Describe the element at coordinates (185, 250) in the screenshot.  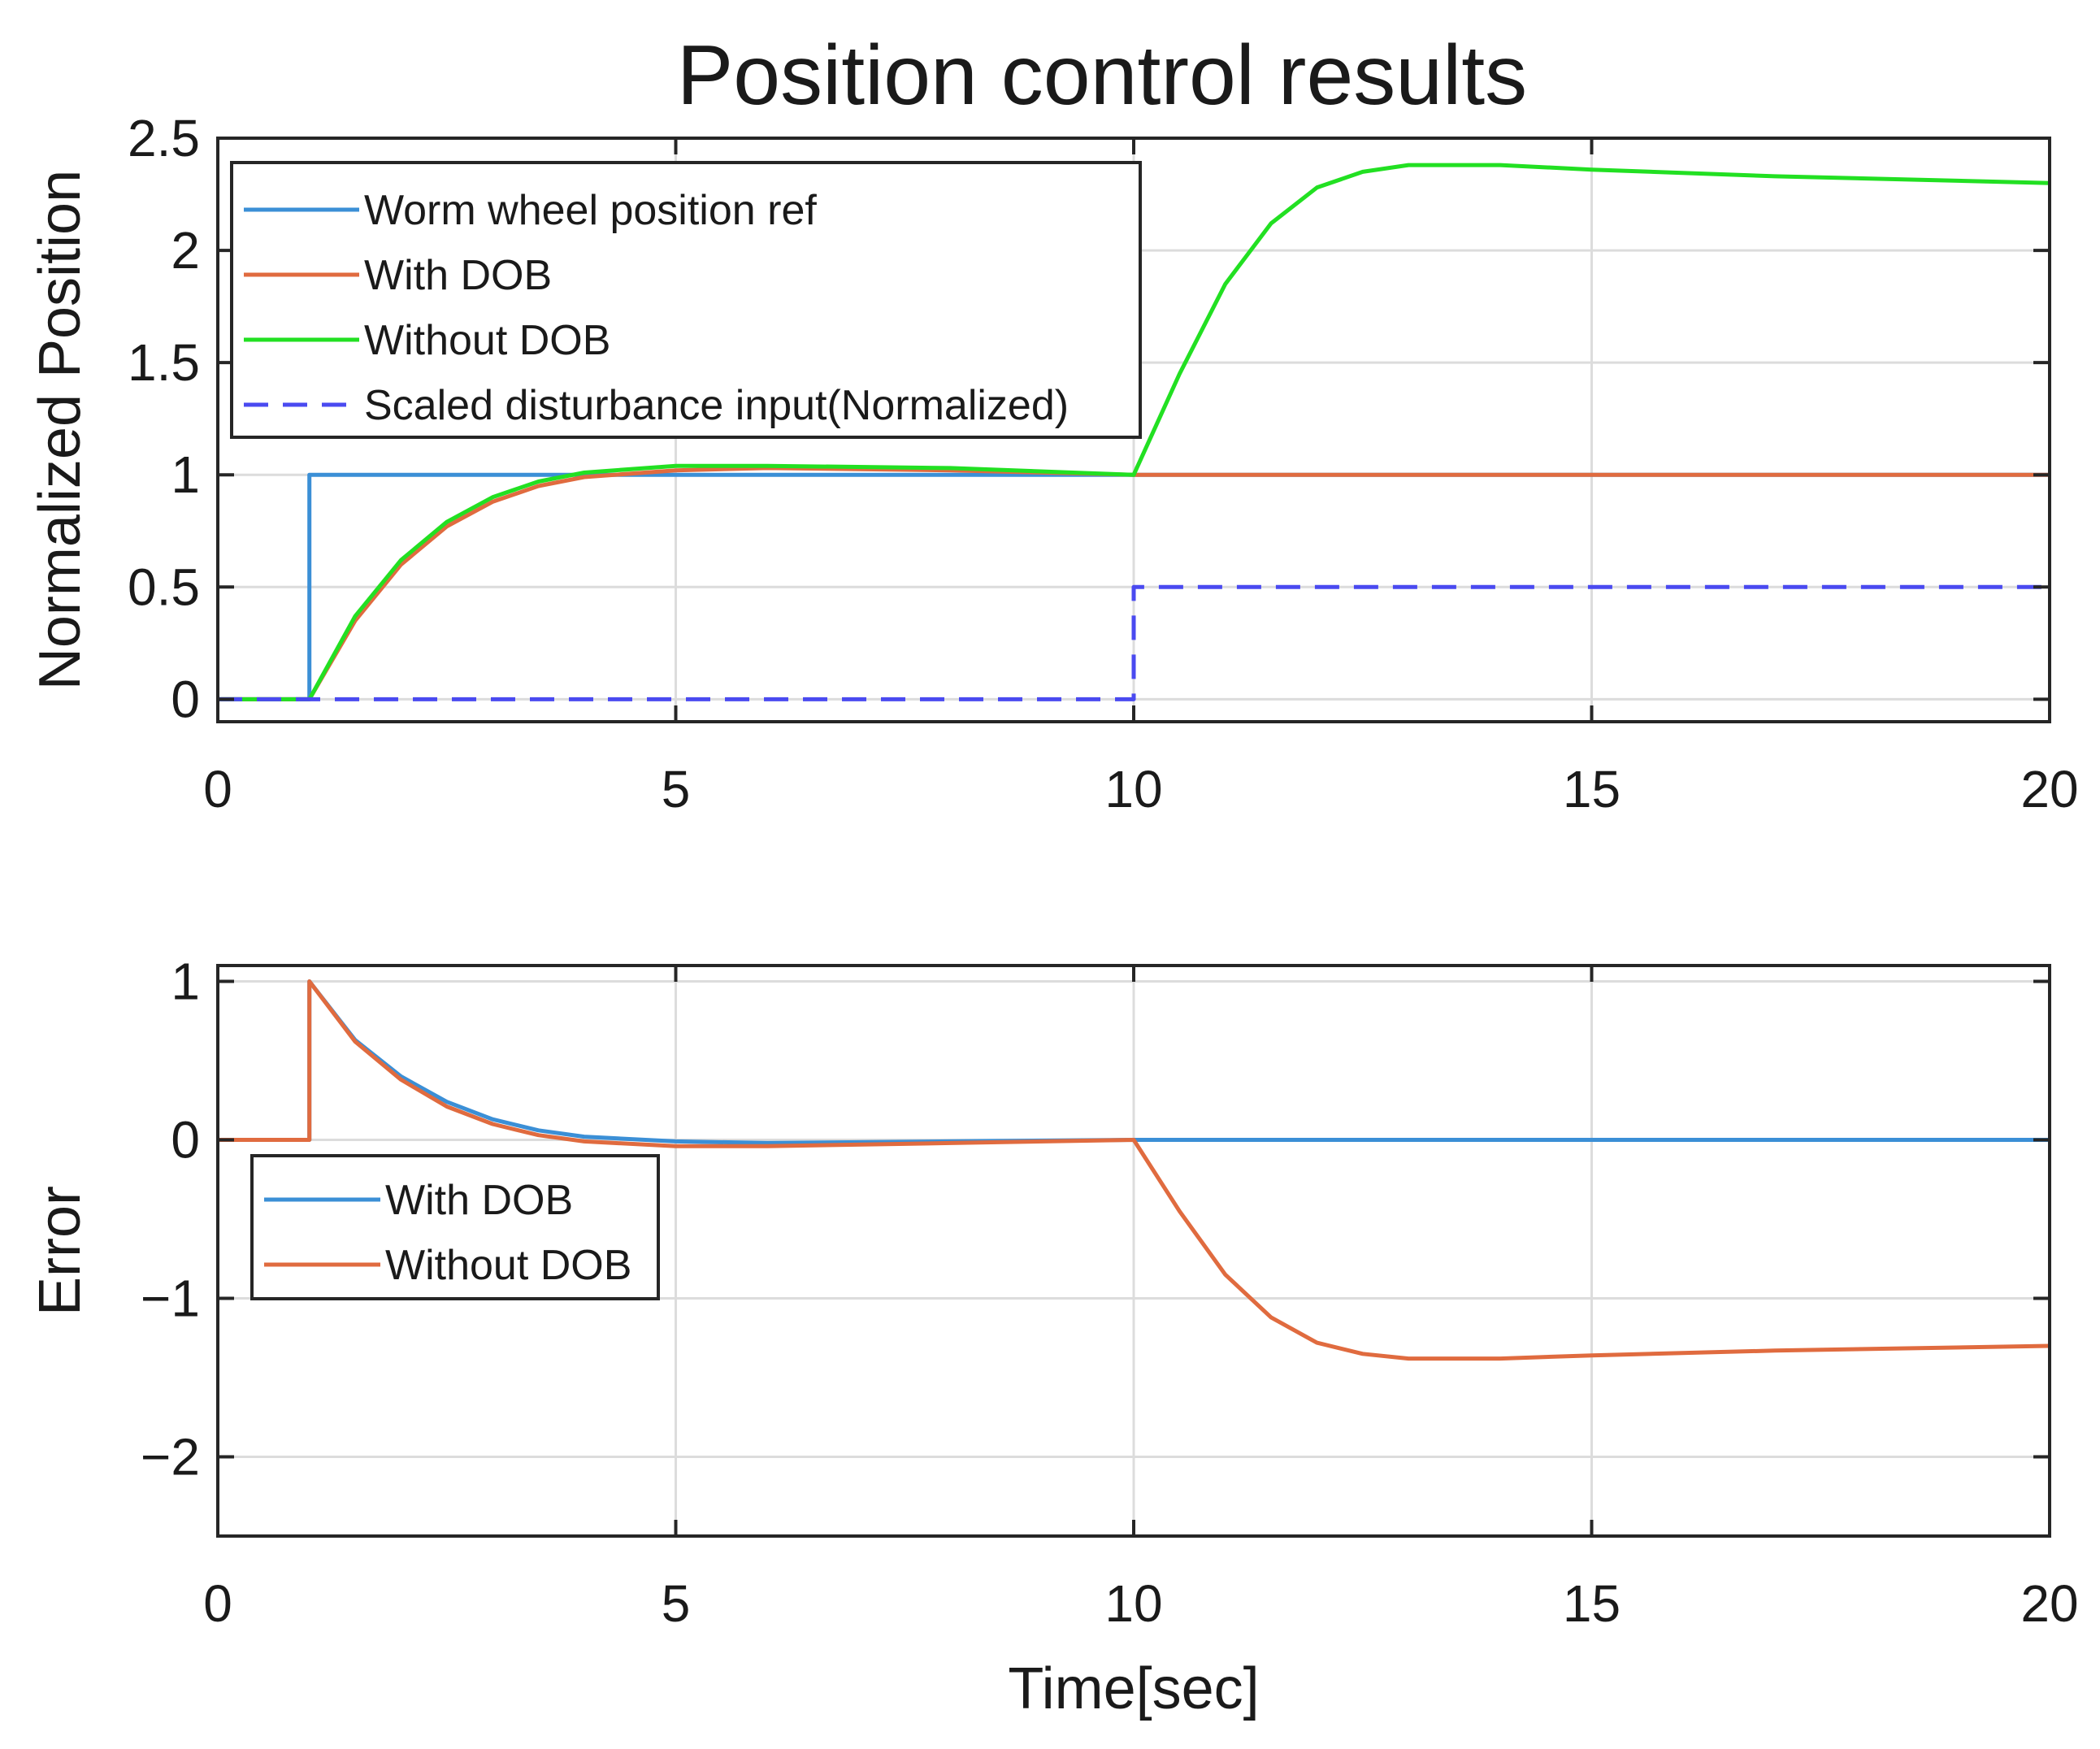
I see `y-tick-label: 2` at that location.